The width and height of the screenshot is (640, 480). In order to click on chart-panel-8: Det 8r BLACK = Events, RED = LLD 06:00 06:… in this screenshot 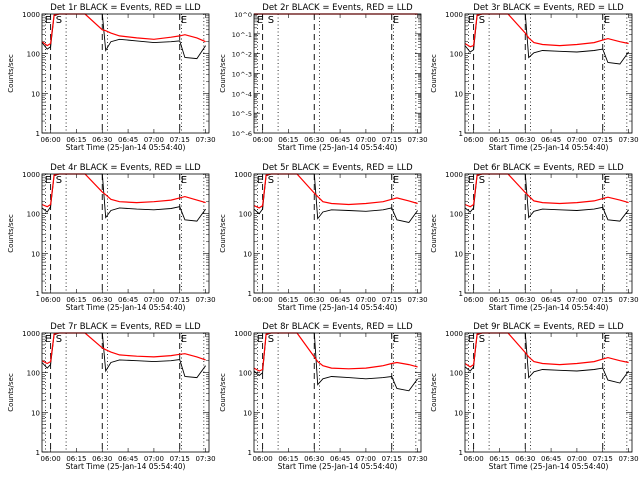, I will do `click(323, 396)`.